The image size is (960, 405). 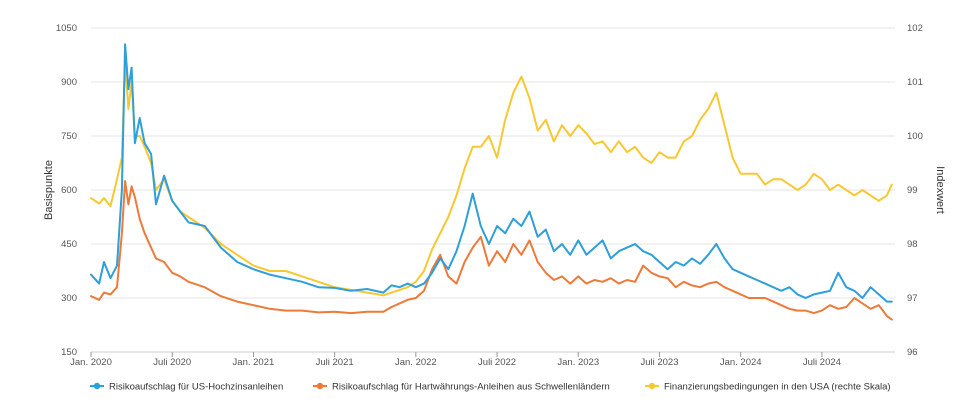 I want to click on x-tick-label: Juli 2024, so click(x=822, y=362).